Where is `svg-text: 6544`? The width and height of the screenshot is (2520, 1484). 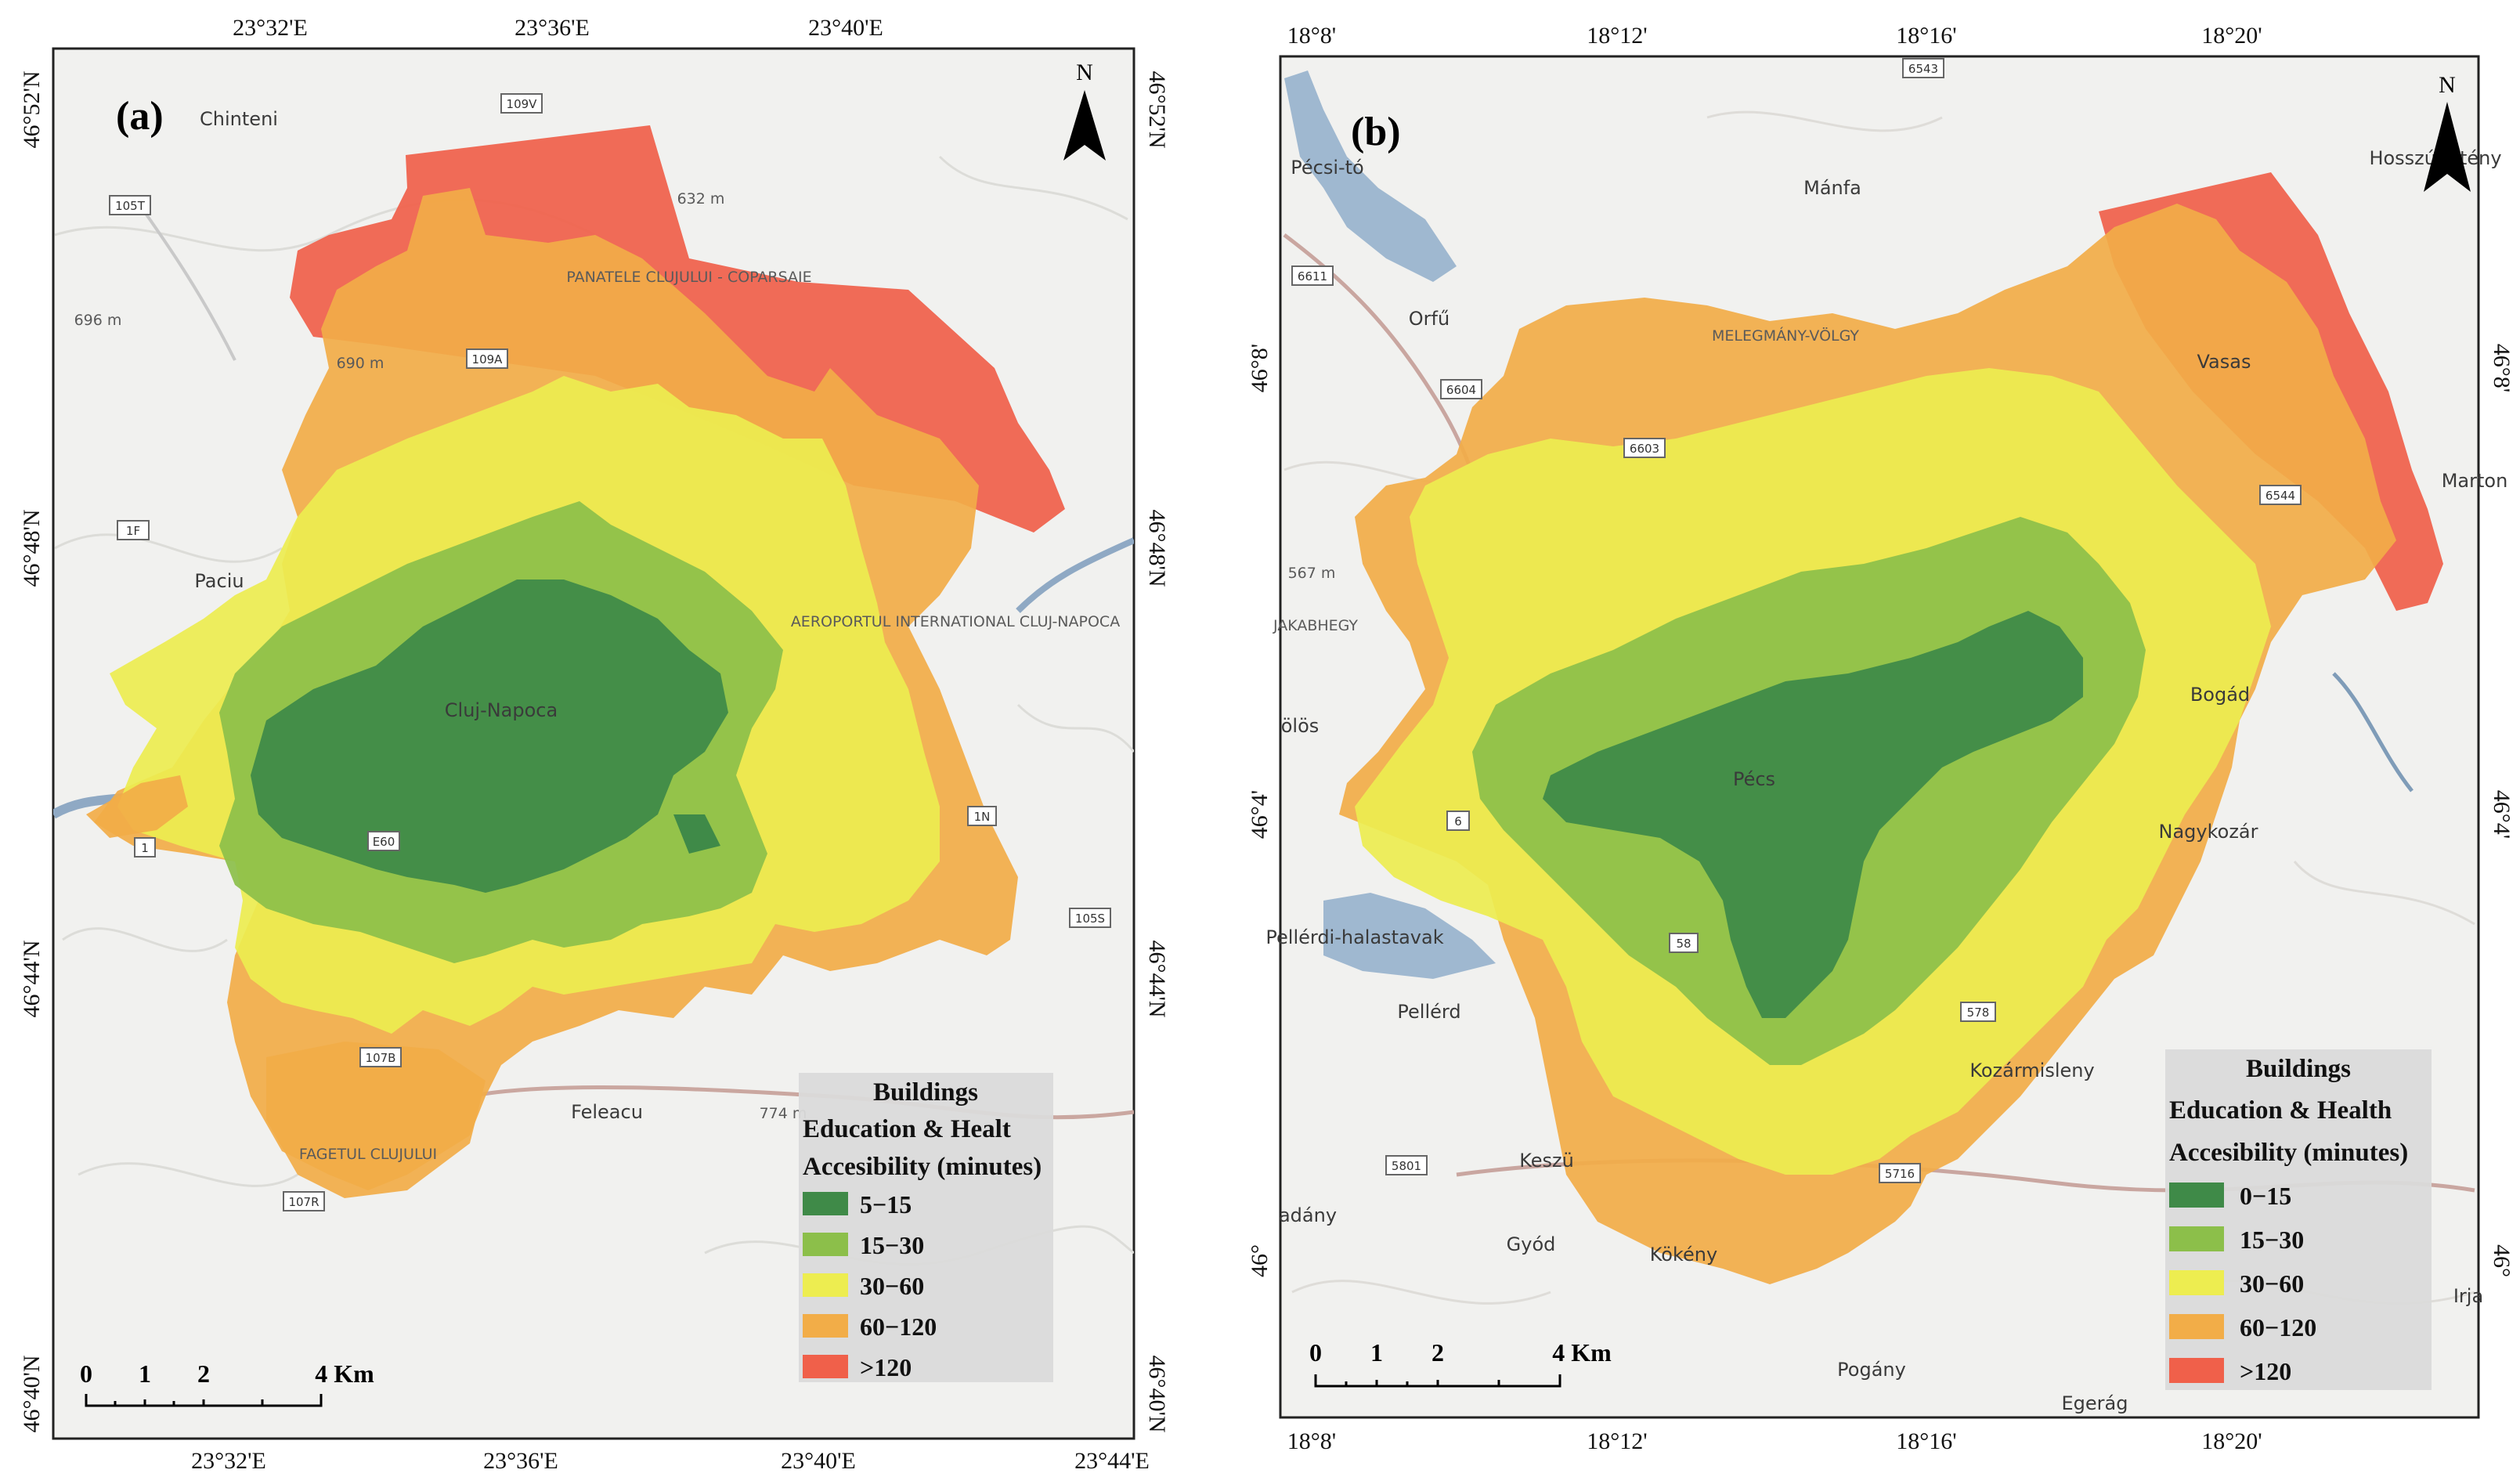 svg-text: 6544 is located at coordinates (2280, 496).